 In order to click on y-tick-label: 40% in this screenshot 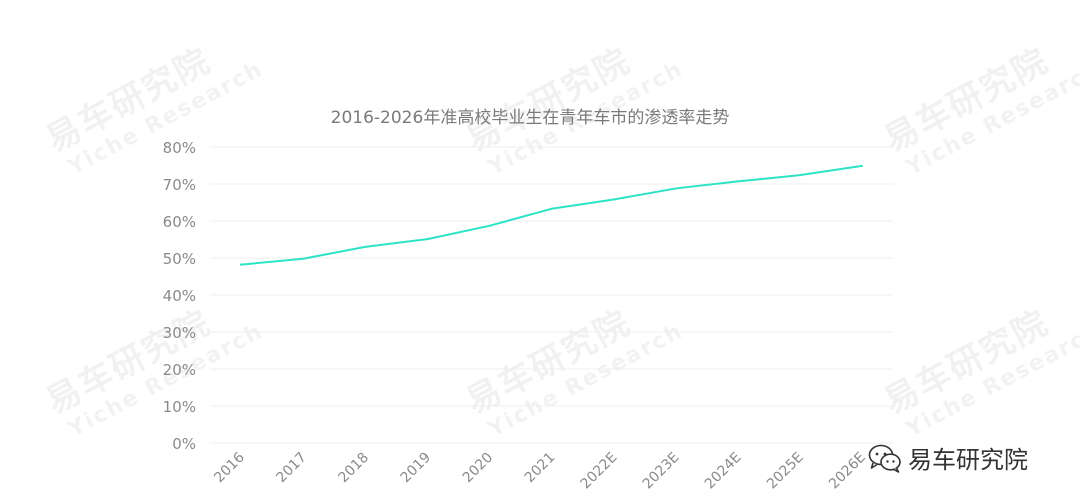, I will do `click(179, 296)`.